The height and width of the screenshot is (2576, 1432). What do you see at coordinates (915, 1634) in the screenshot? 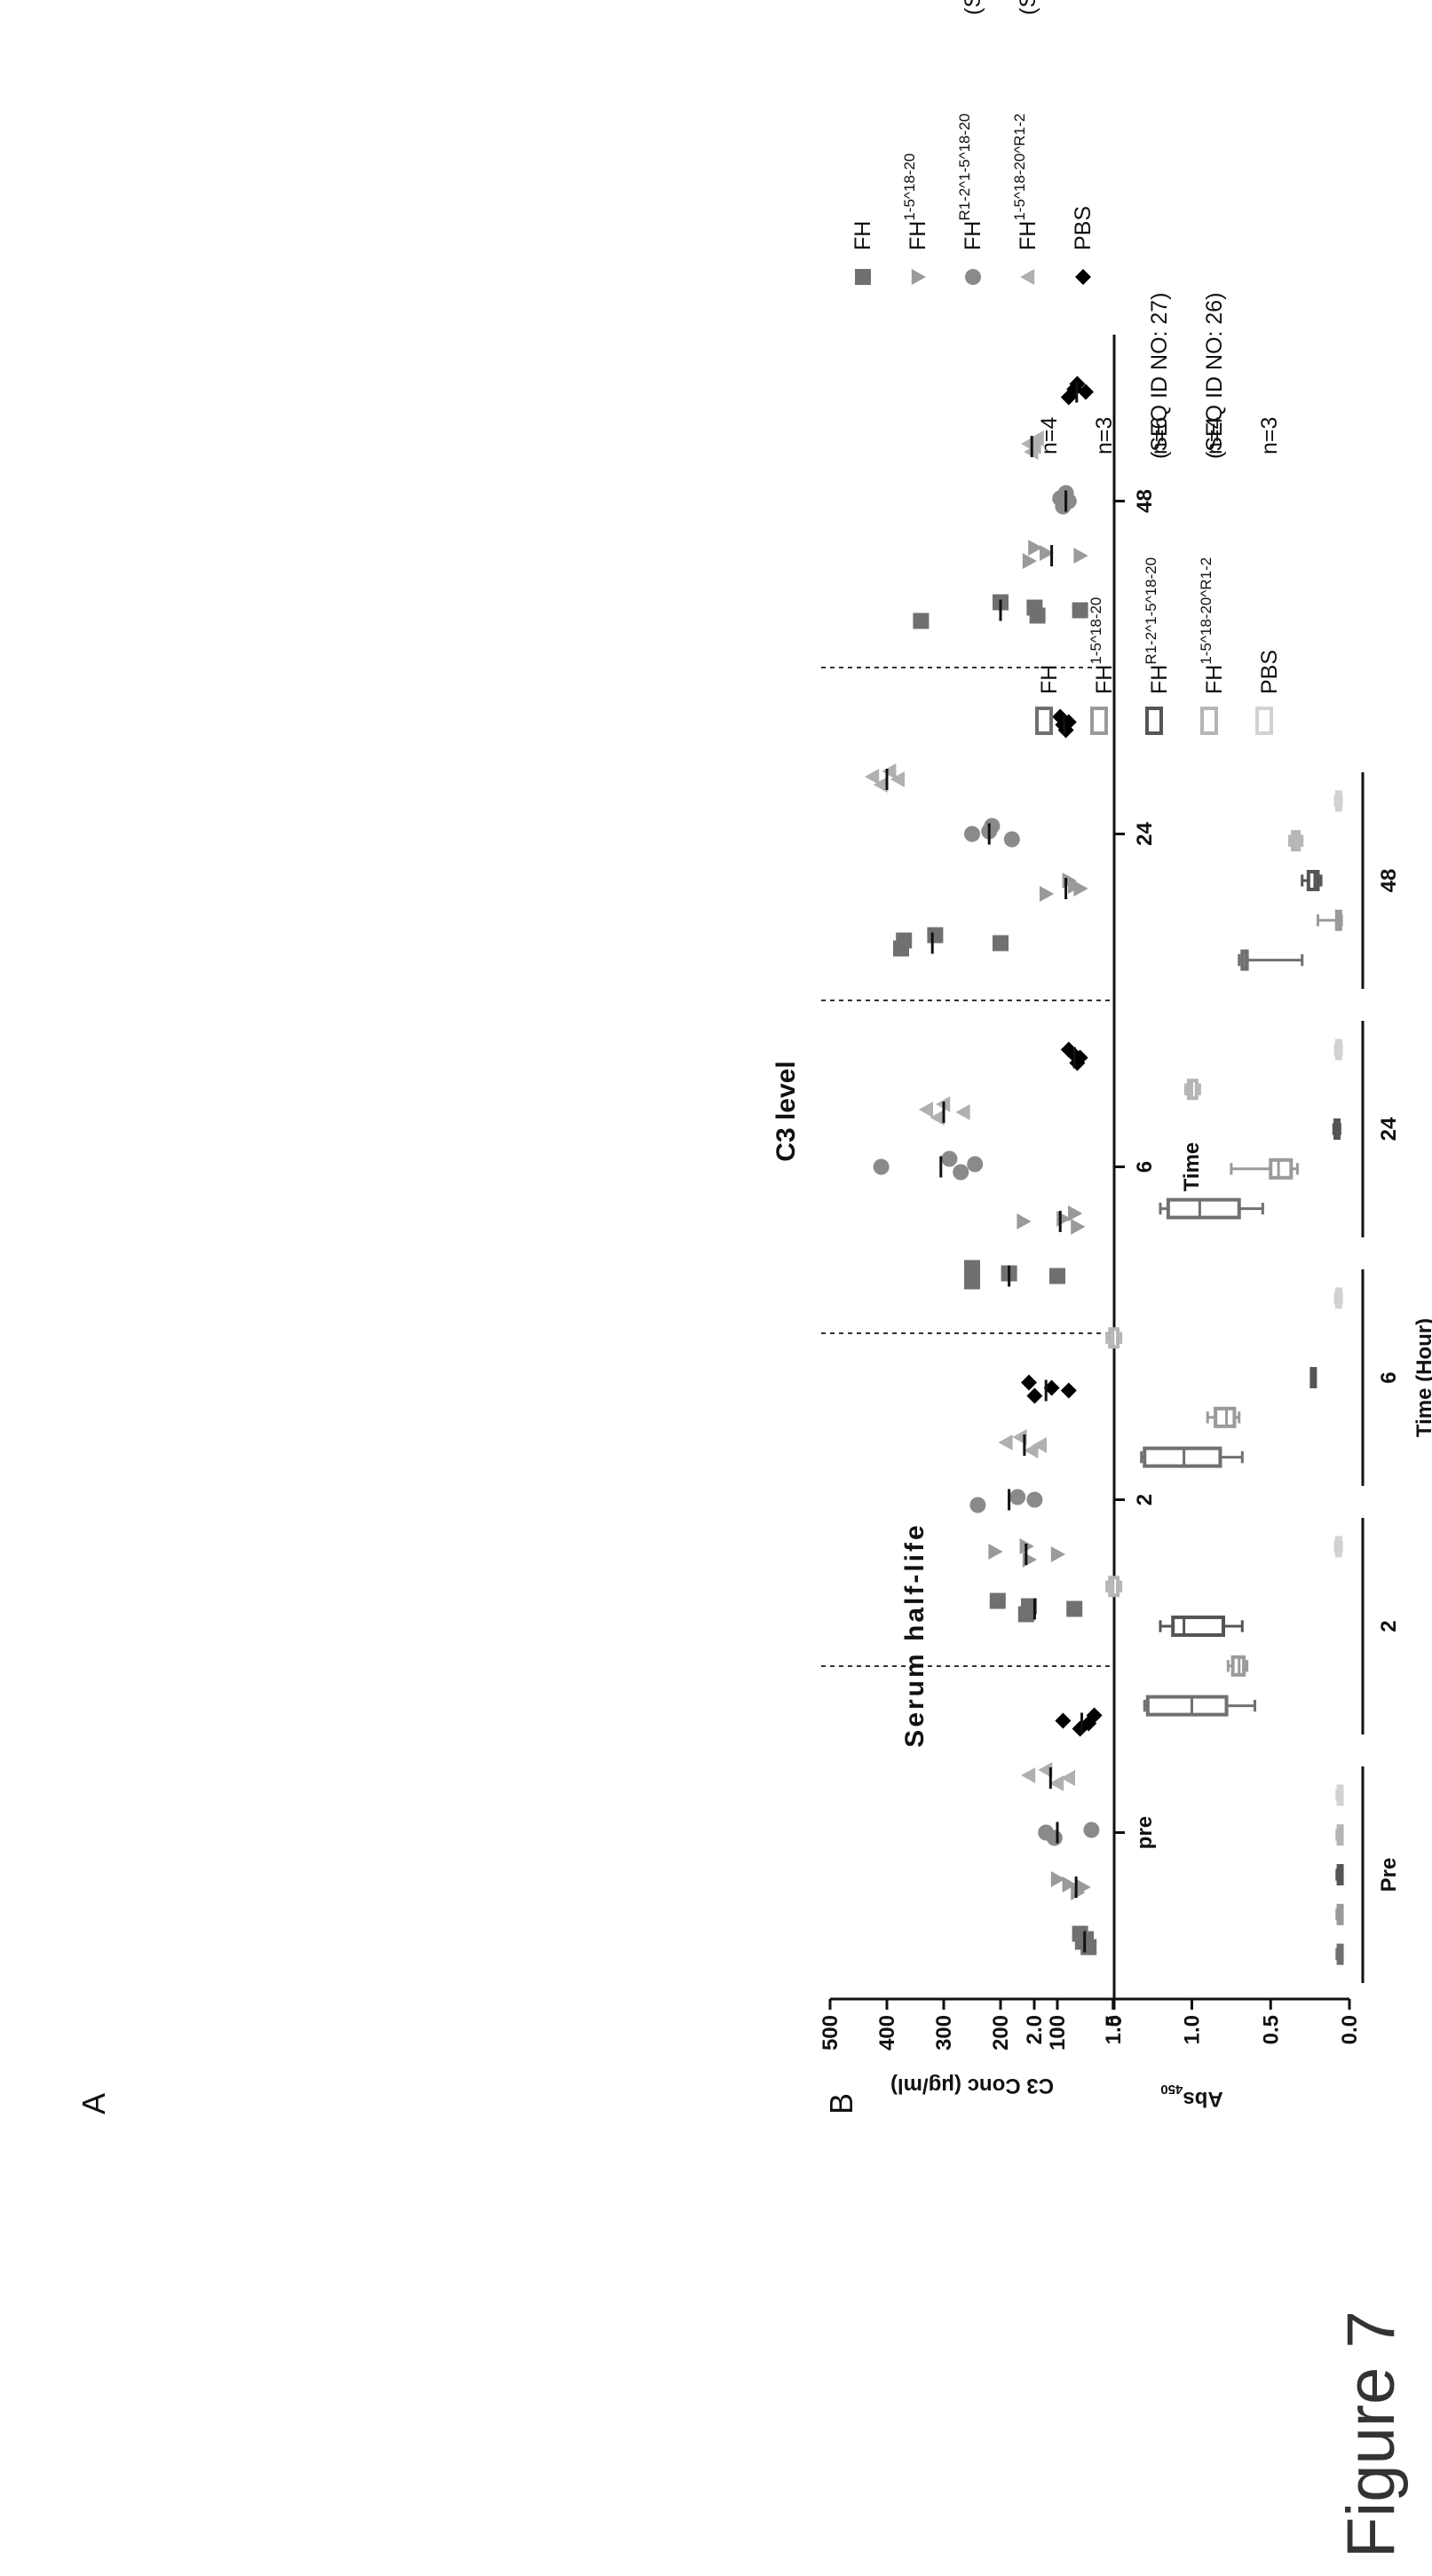
I see `chart-b-title: Serum half-life` at bounding box center [915, 1634].